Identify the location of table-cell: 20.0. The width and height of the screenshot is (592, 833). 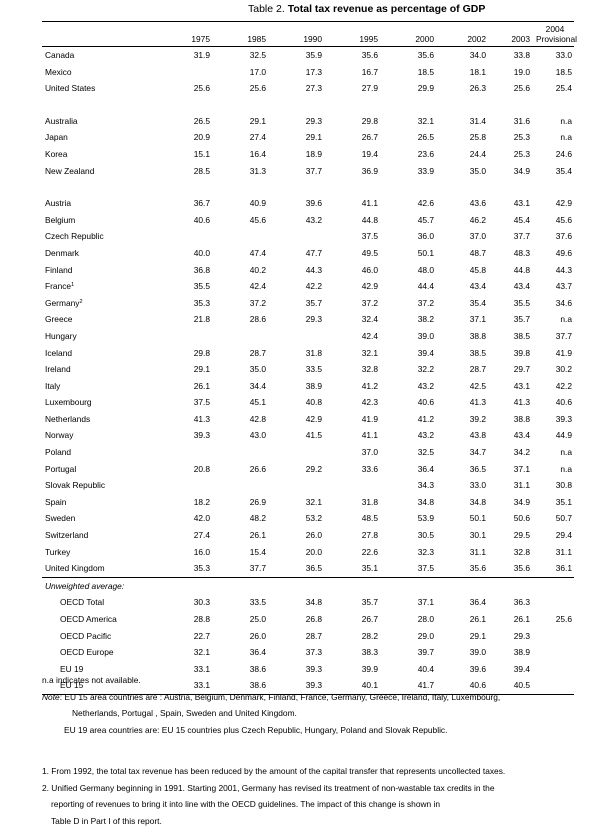
(313, 551).